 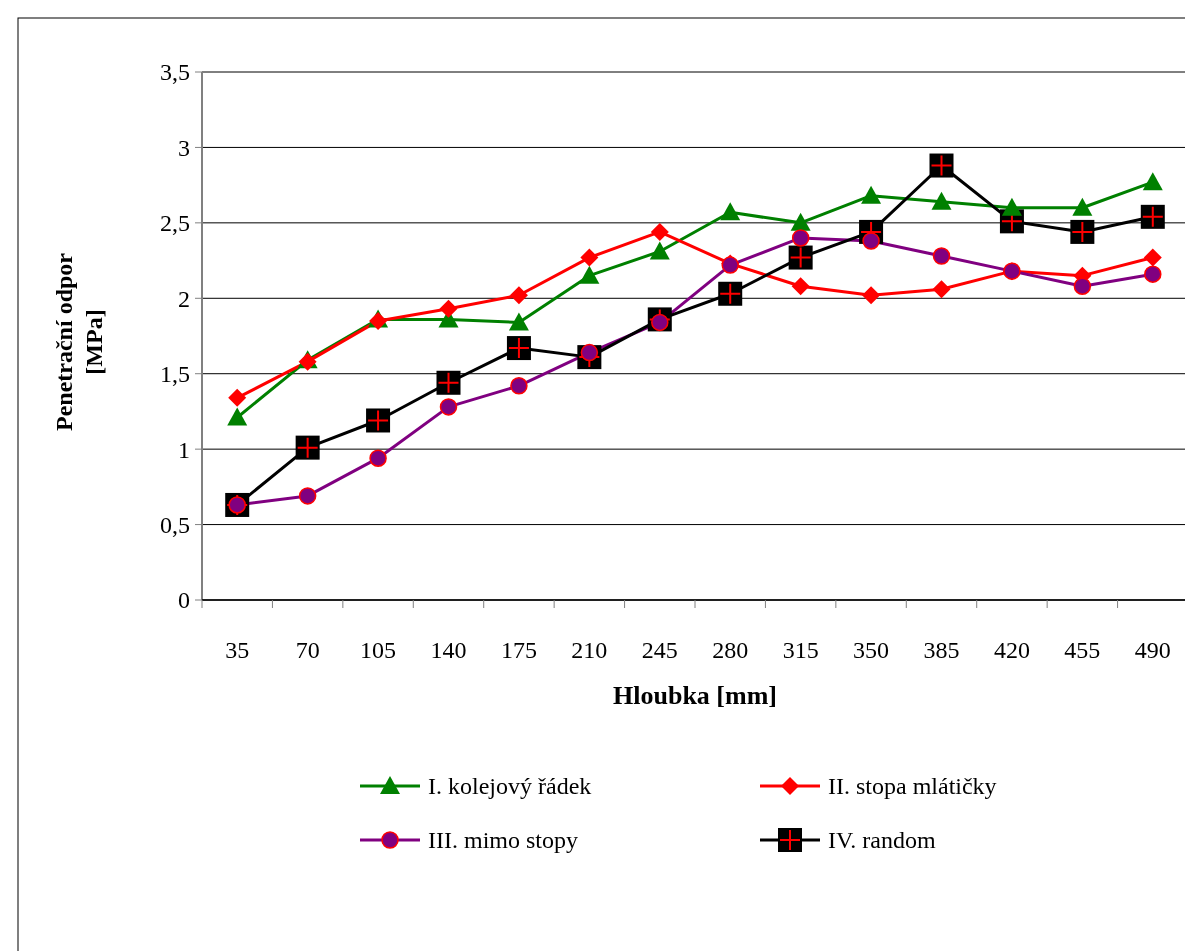 What do you see at coordinates (882, 840) in the screenshot?
I see `legend-label: IV. random` at bounding box center [882, 840].